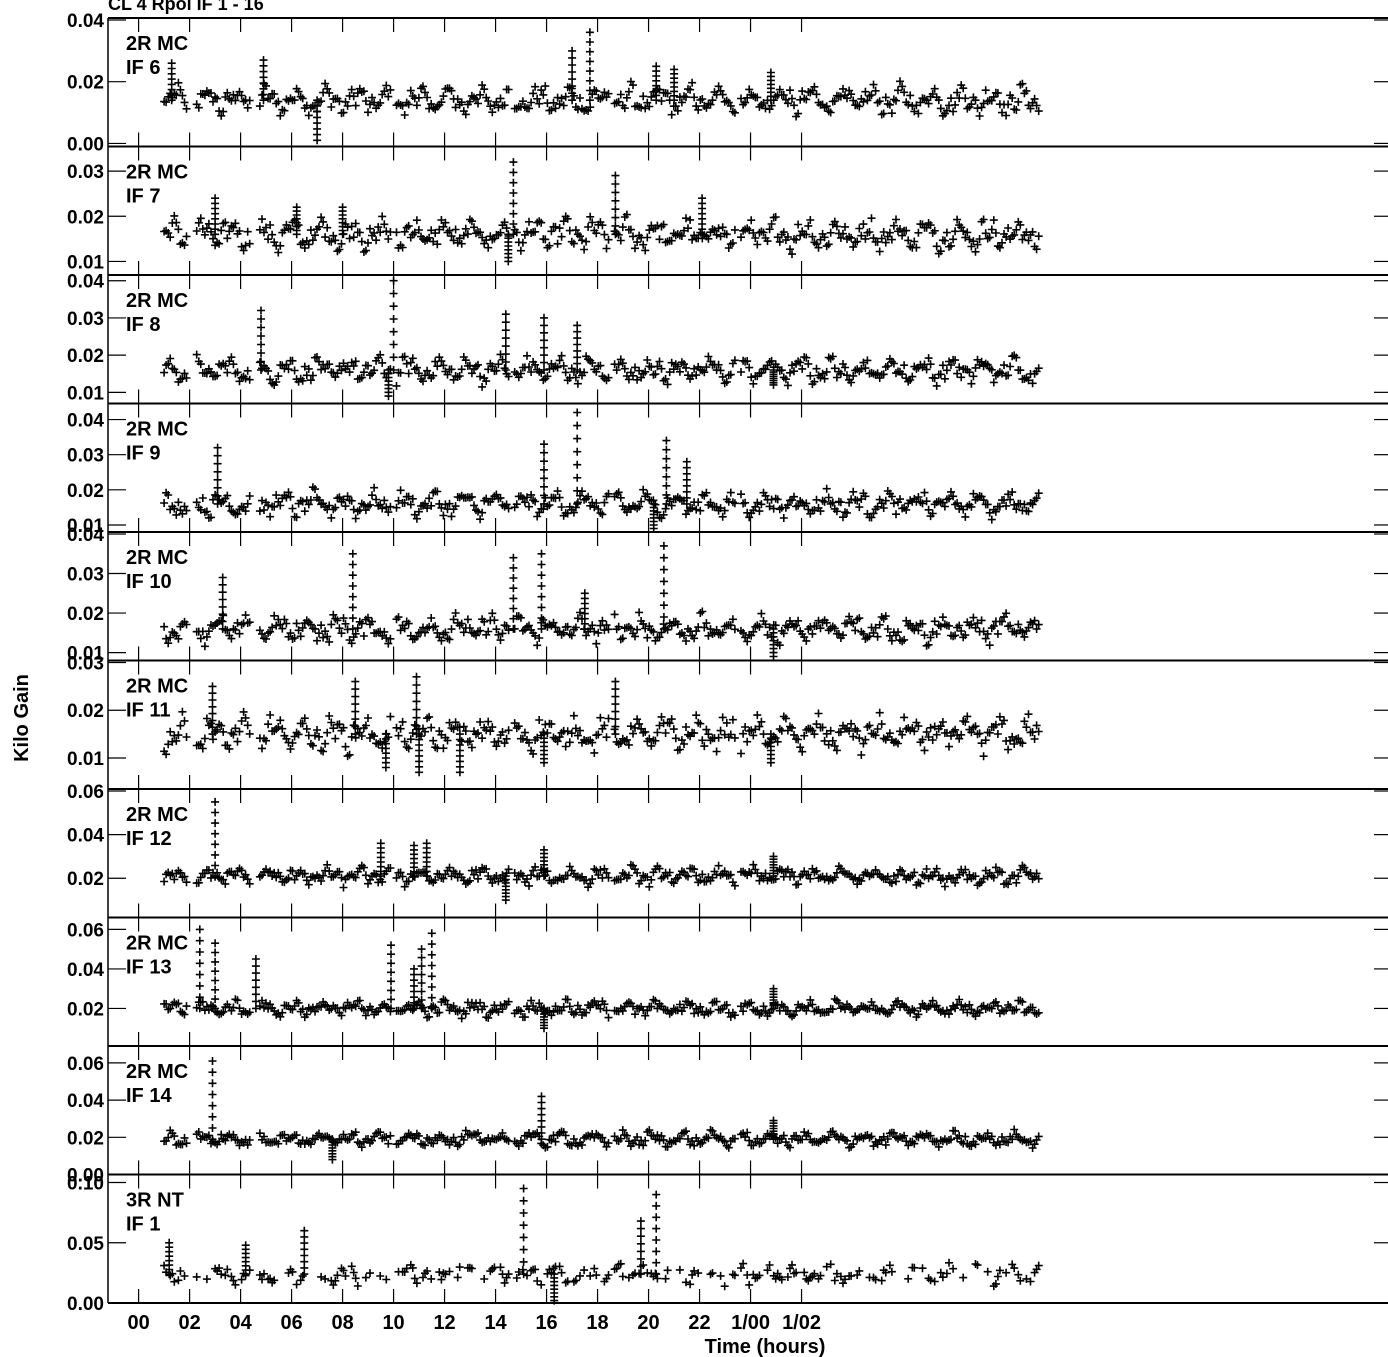 Image resolution: width=1388 pixels, height=1357 pixels. Describe the element at coordinates (143, 454) in the screenshot. I see `panel-label-if: IF 9` at that location.